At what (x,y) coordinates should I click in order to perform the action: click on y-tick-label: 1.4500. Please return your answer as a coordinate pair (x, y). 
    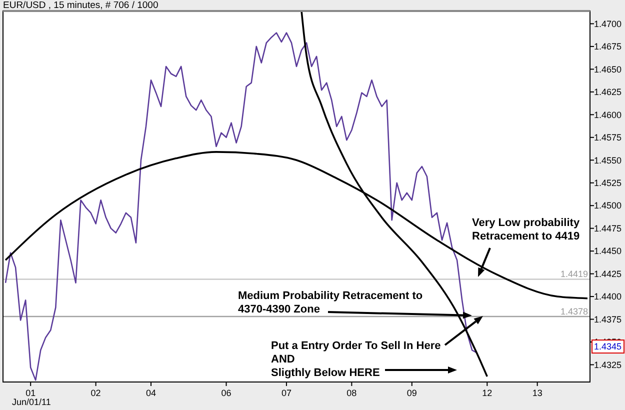
    Looking at the image, I should click on (608, 205).